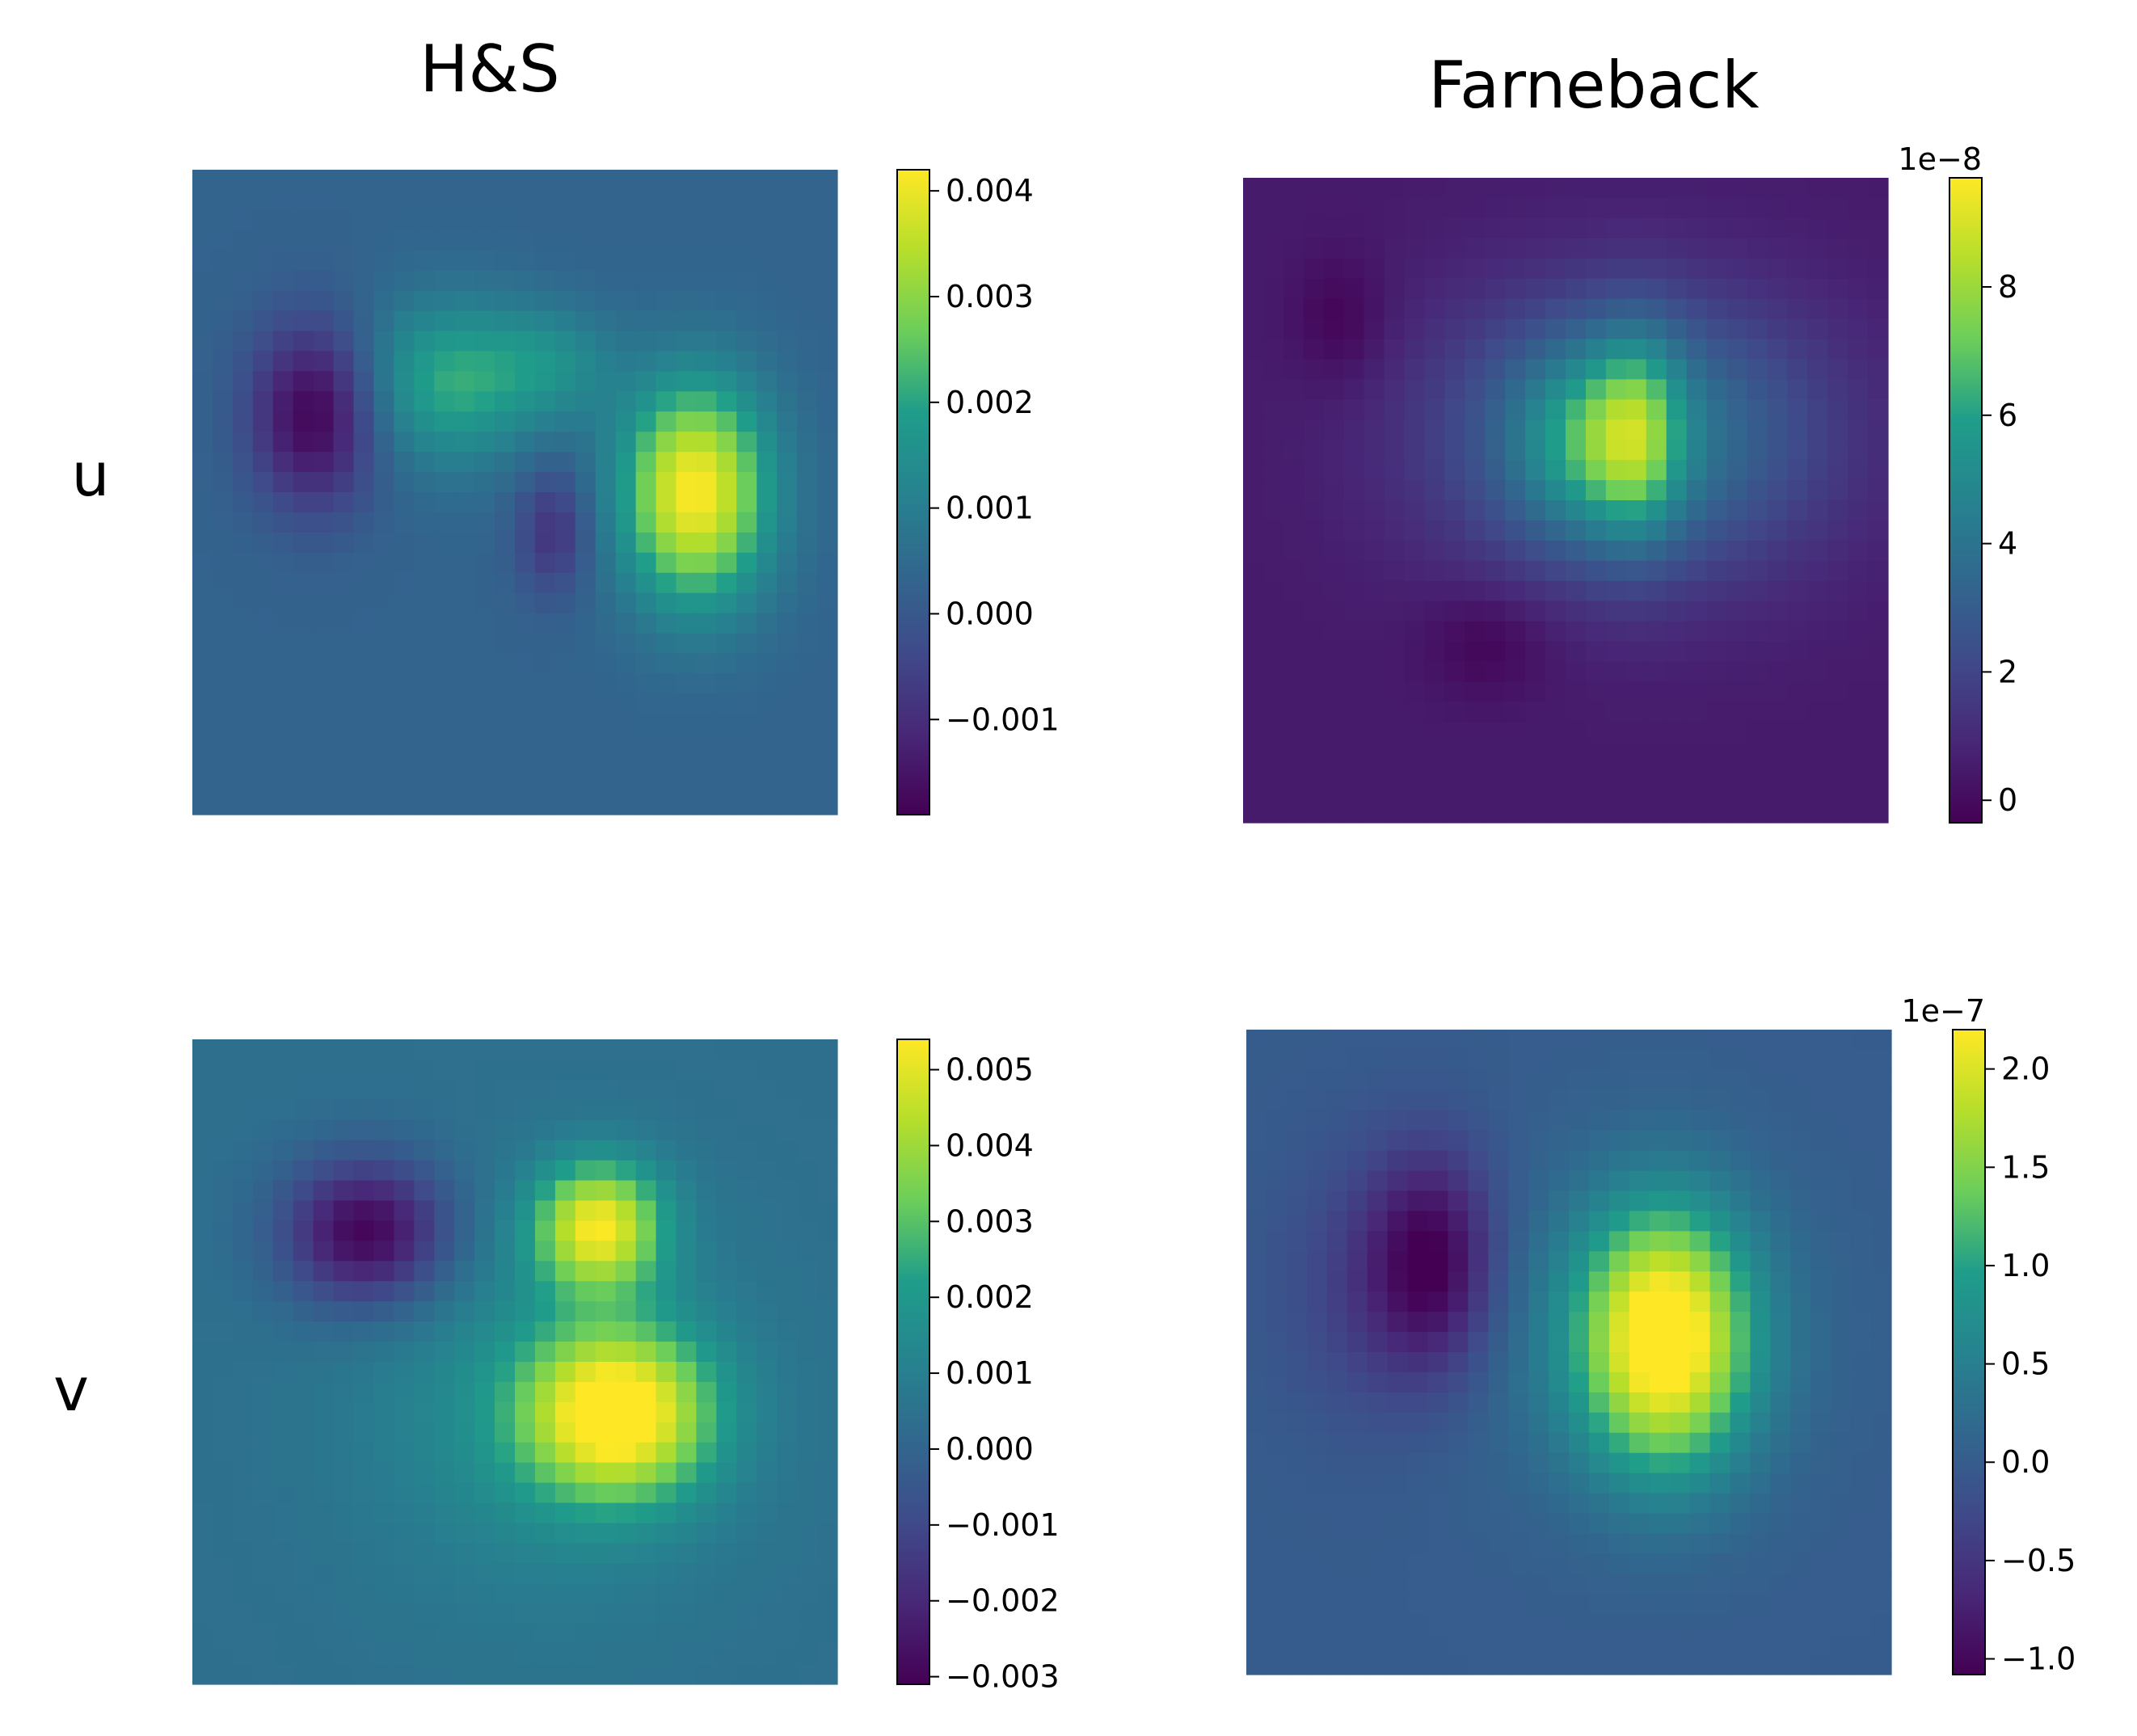 The height and width of the screenshot is (1736, 2137). Describe the element at coordinates (1940, 159) in the screenshot. I see `colorbar-offset-label: 1e−8` at that location.